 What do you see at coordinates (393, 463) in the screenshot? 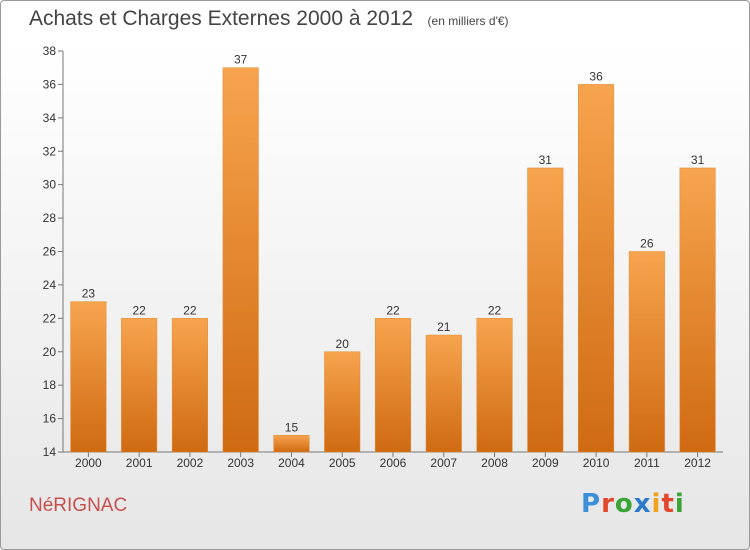
I see `x-tick-label: 2006` at bounding box center [393, 463].